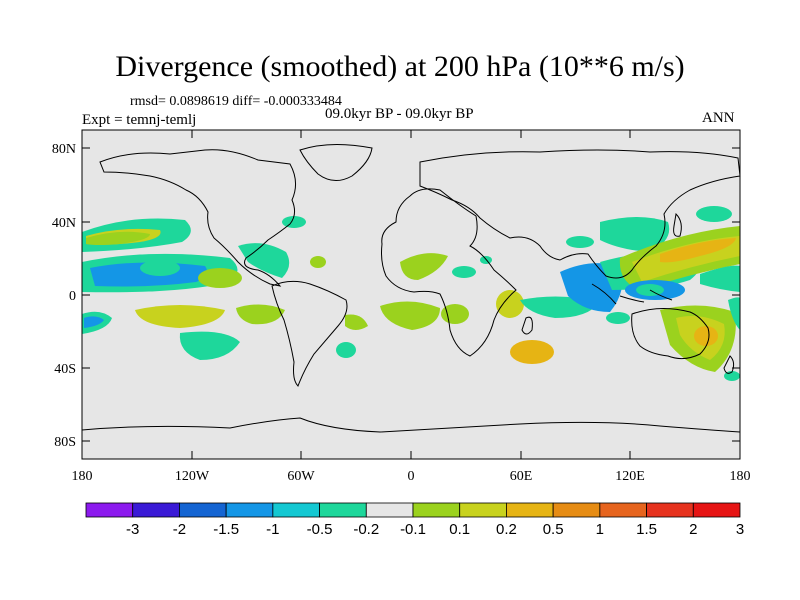 The width and height of the screenshot is (800, 600). What do you see at coordinates (65, 369) in the screenshot?
I see `lat-tick-label: 40S` at bounding box center [65, 369].